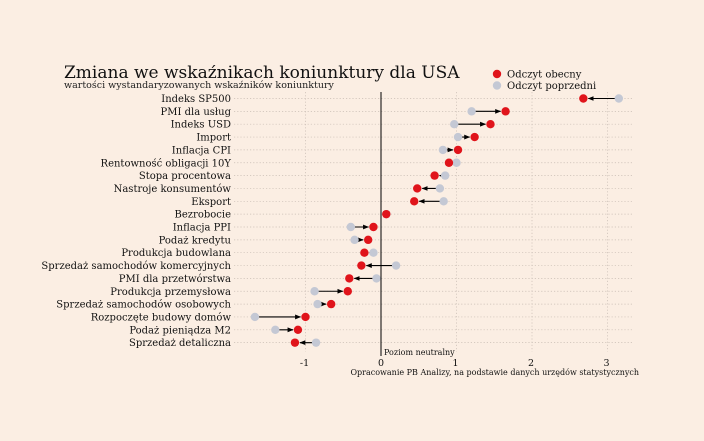 Image resolution: width=704 pixels, height=441 pixels. I want to click on category-label: Sprzedaż detaliczna, so click(180, 343).